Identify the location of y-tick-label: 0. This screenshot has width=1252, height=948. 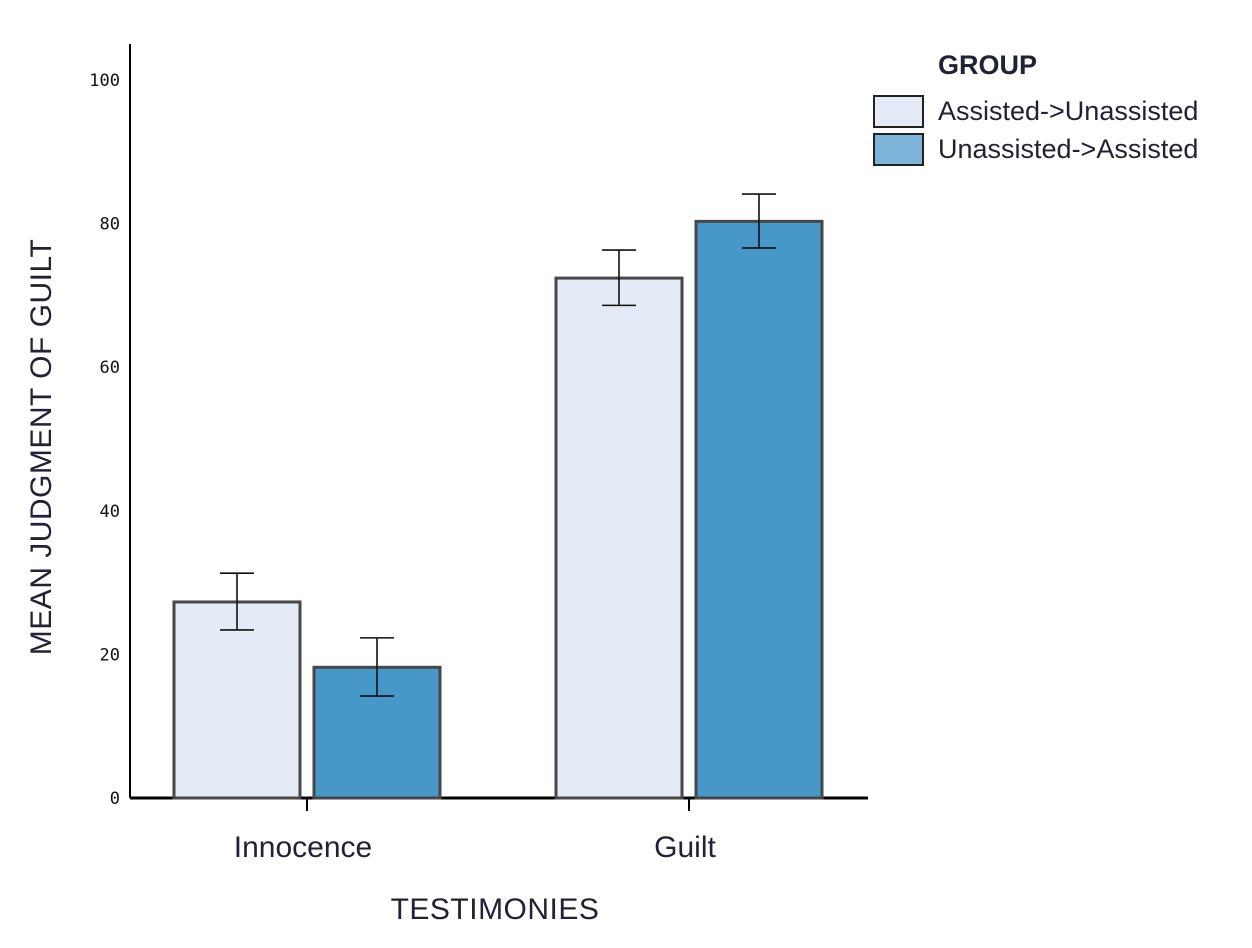
(115, 799).